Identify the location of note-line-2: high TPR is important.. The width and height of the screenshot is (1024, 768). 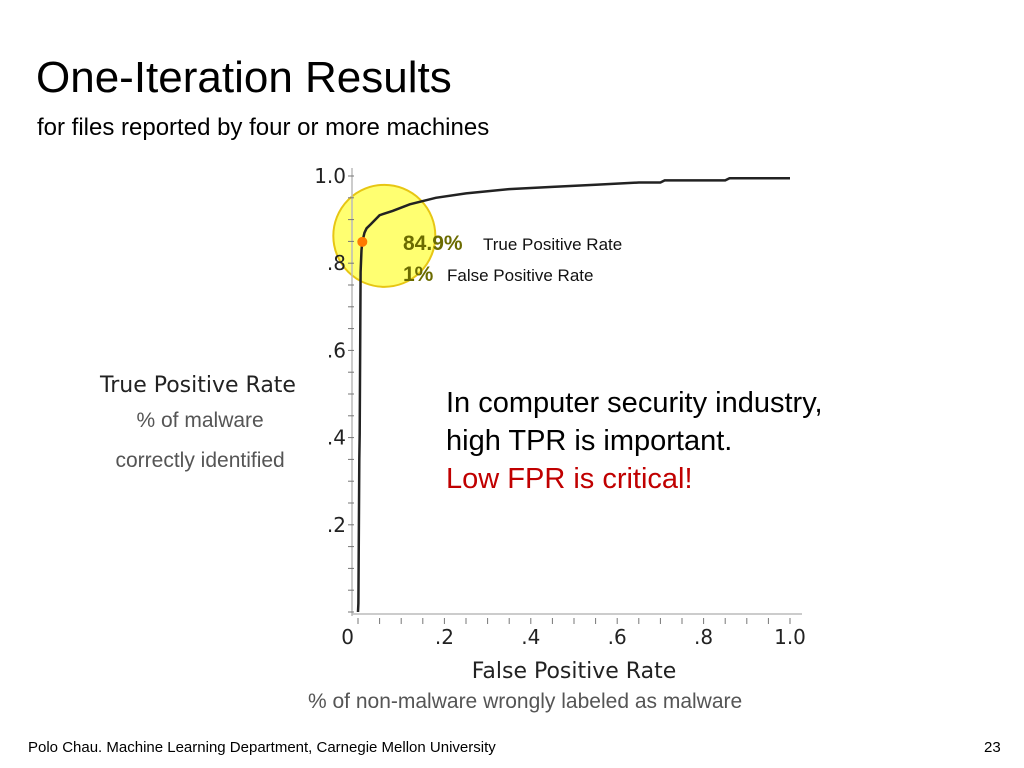
(589, 441).